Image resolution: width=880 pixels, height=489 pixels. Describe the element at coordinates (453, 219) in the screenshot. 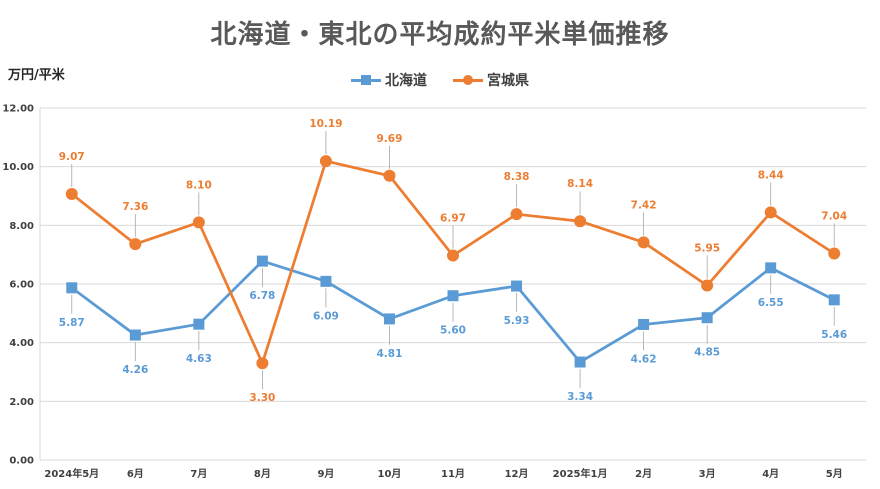

I see `data-label: 6.97` at that location.